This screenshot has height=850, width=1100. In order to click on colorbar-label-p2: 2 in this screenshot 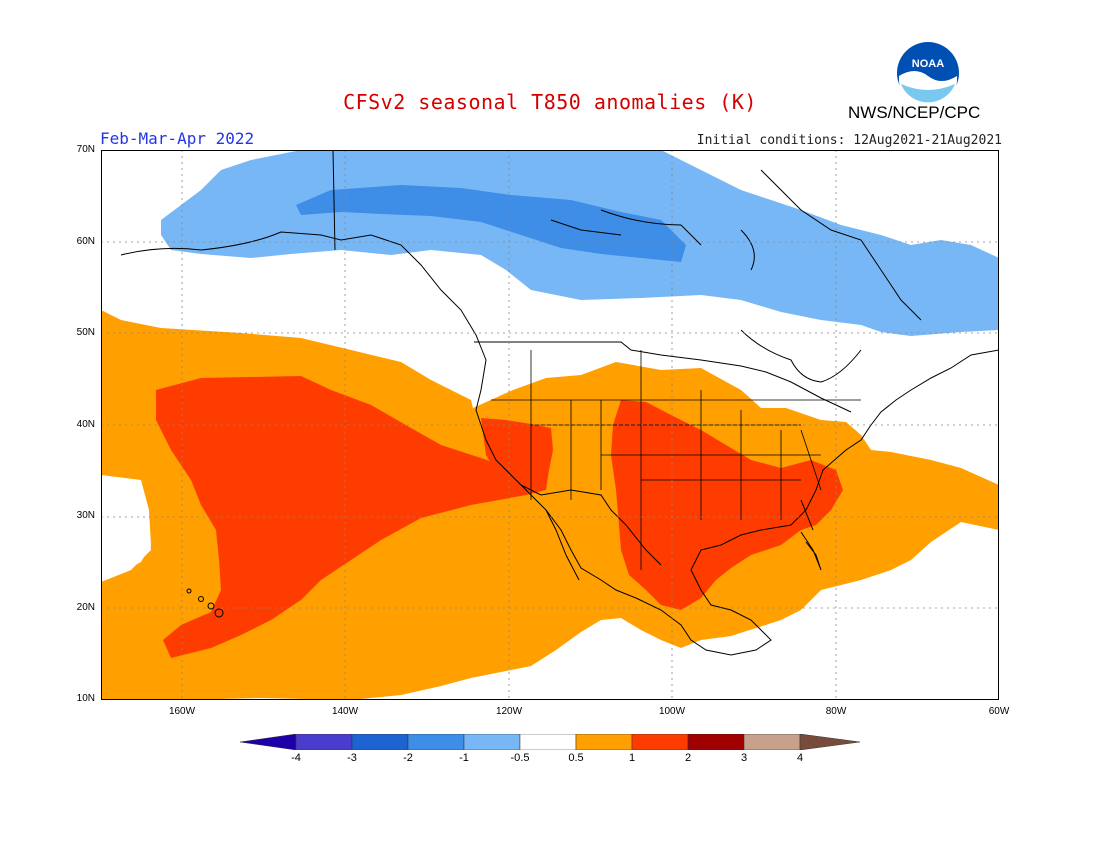, I will do `click(688, 758)`.